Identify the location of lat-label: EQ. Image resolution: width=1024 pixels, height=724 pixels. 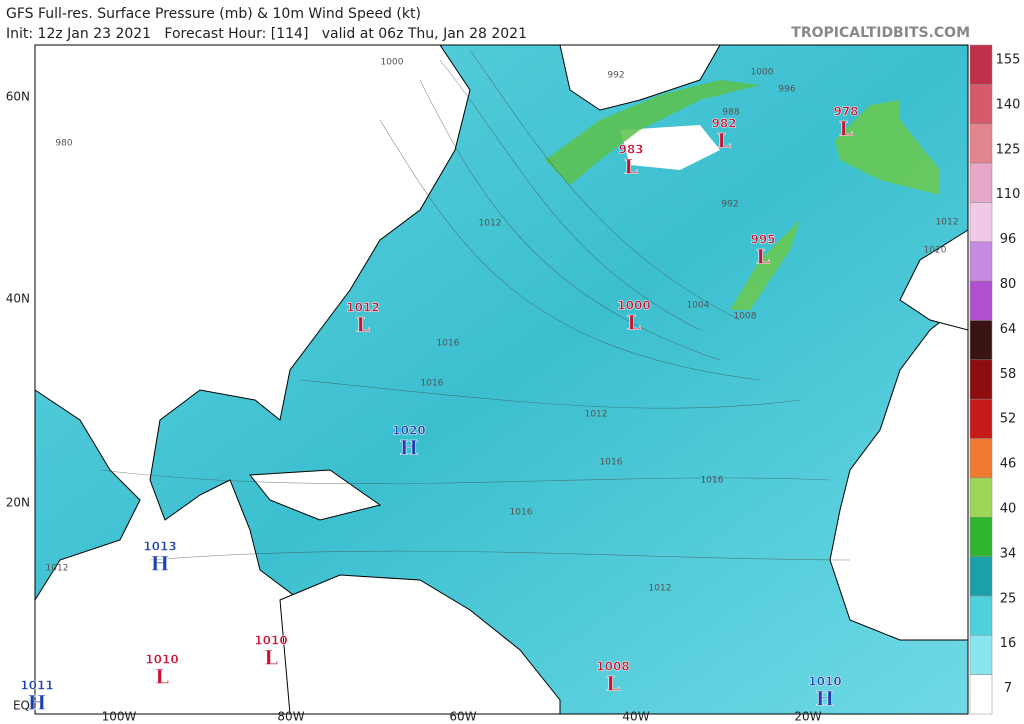
(21, 706).